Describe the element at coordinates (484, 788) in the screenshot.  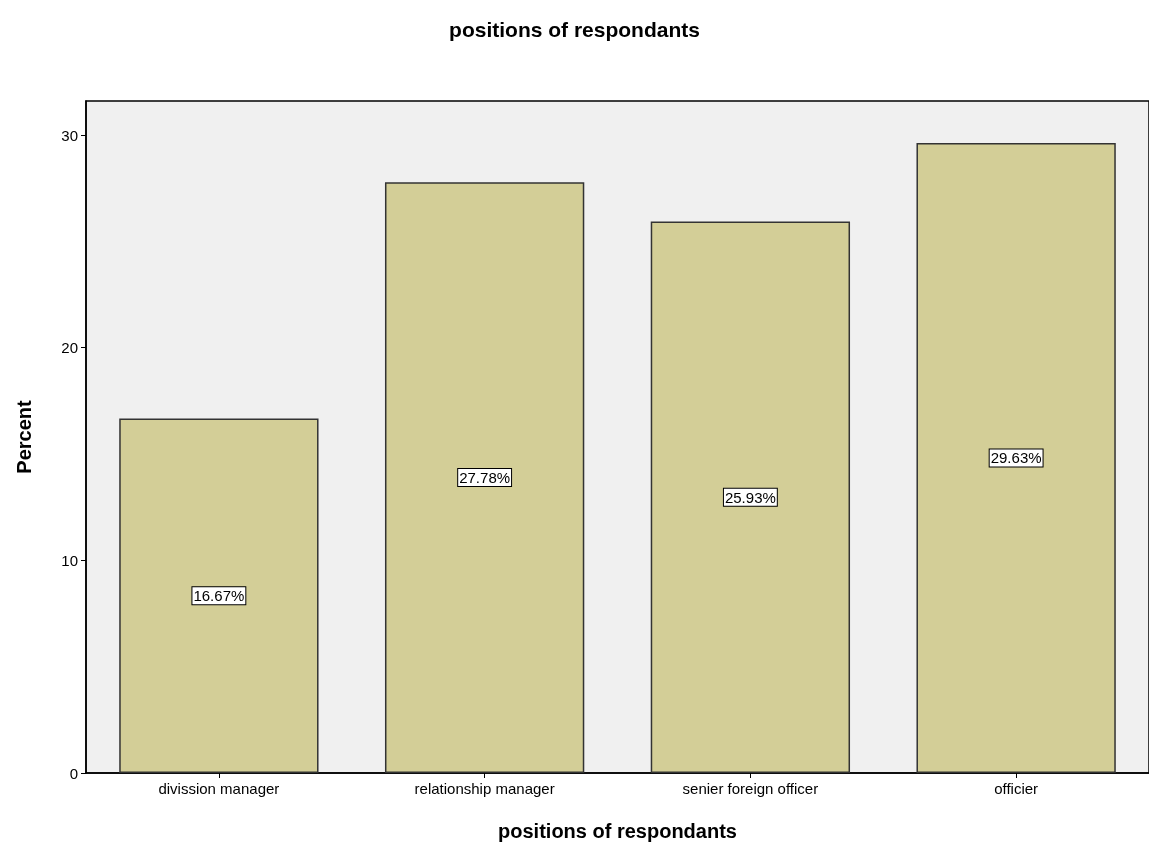
I see `x-tick-label: relationship manager` at that location.